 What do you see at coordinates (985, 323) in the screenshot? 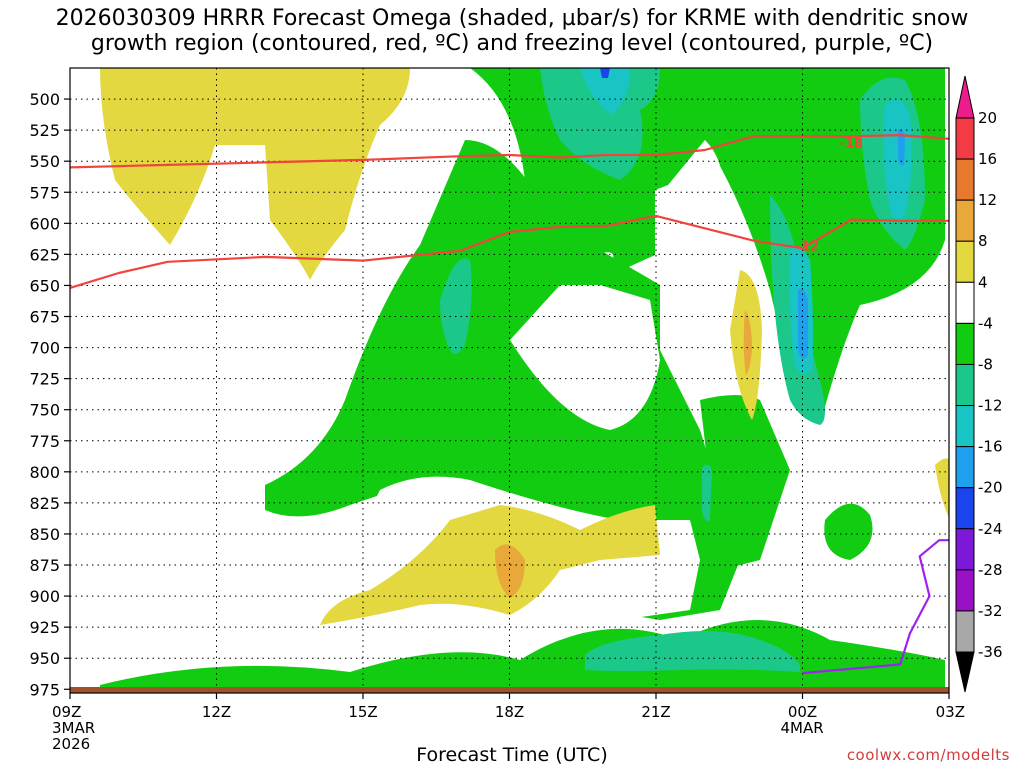
I see `colorbar-label: -4` at bounding box center [985, 323].